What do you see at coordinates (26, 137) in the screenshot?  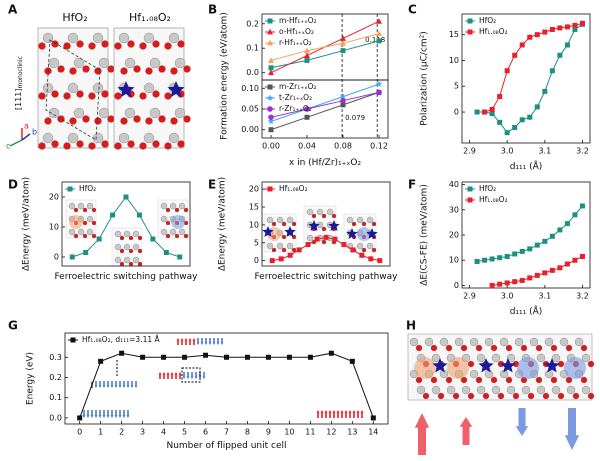 I see `axis-arrow` at bounding box center [26, 137].